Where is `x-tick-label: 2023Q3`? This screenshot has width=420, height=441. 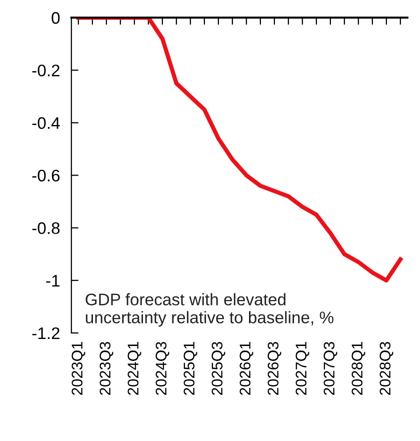 x-tick-label: 2023Q3 is located at coordinates (107, 368).